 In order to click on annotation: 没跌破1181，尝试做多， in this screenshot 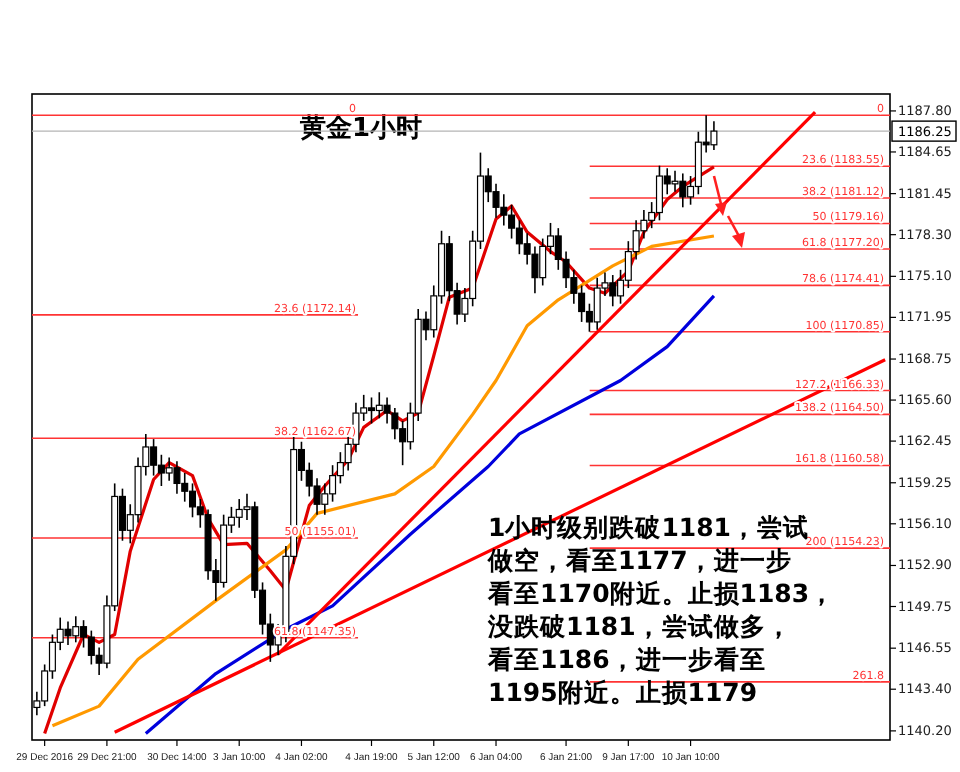, I will do `click(639, 626)`.